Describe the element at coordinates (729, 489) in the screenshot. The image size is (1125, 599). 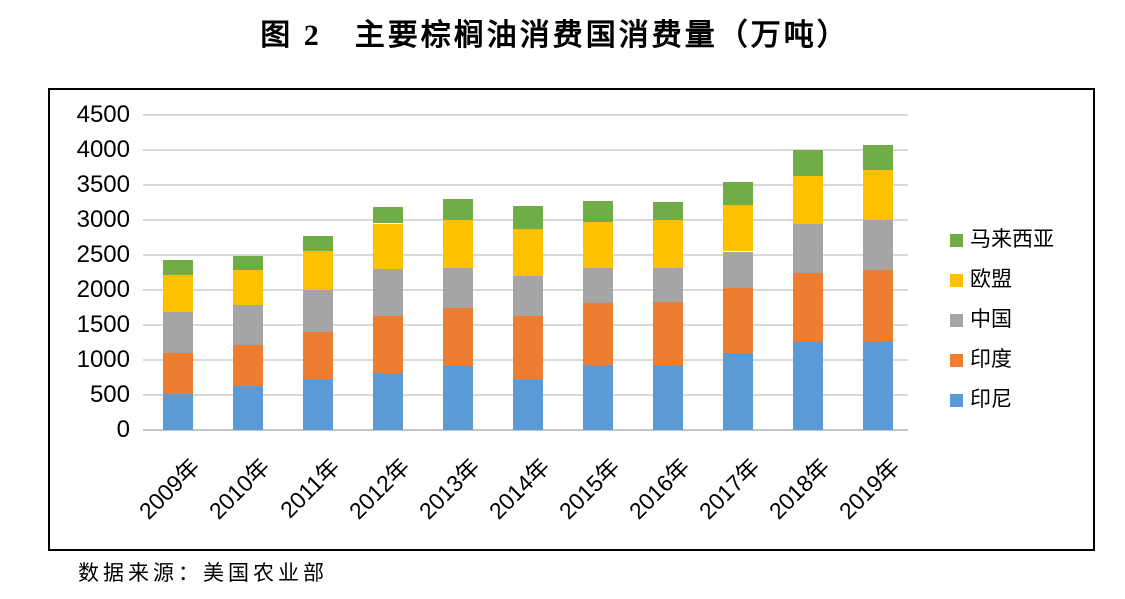
I see `x-axis-tick-label: 2017年` at that location.